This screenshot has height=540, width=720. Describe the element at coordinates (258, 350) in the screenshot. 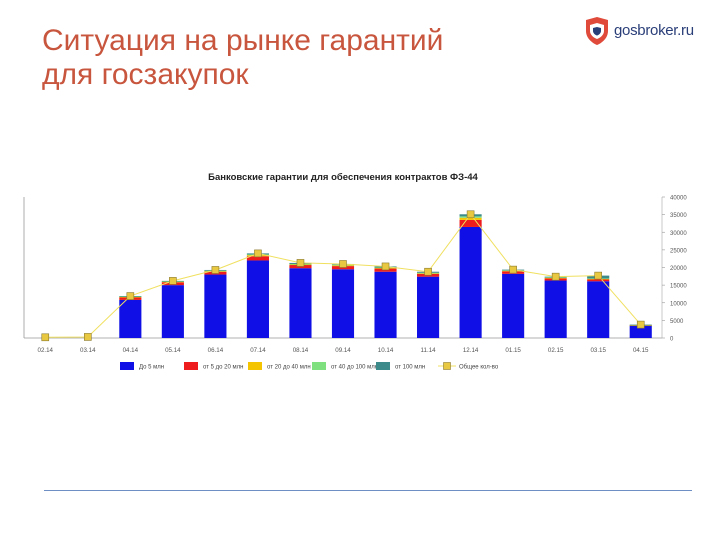

I see `x-tick-label: 07.14` at that location.